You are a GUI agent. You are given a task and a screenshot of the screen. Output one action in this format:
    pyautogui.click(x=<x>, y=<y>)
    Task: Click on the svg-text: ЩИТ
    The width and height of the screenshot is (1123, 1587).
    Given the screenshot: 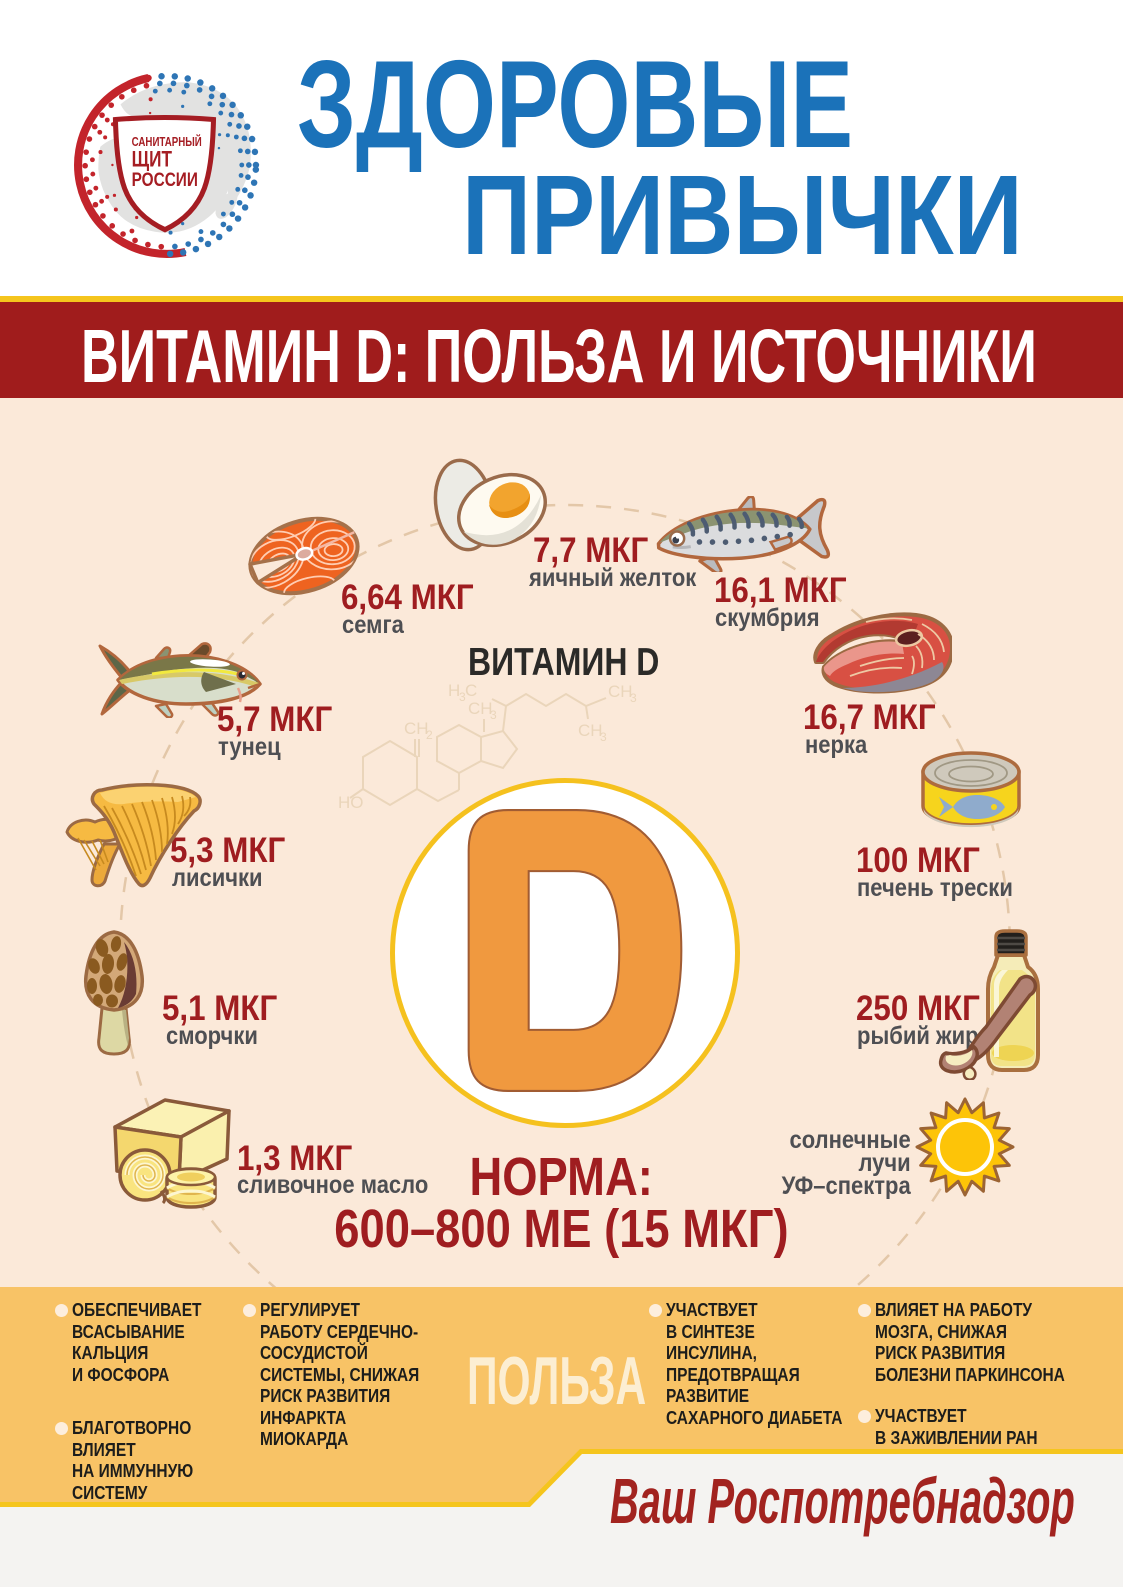 What is the action you would take?
    pyautogui.click(x=152, y=160)
    